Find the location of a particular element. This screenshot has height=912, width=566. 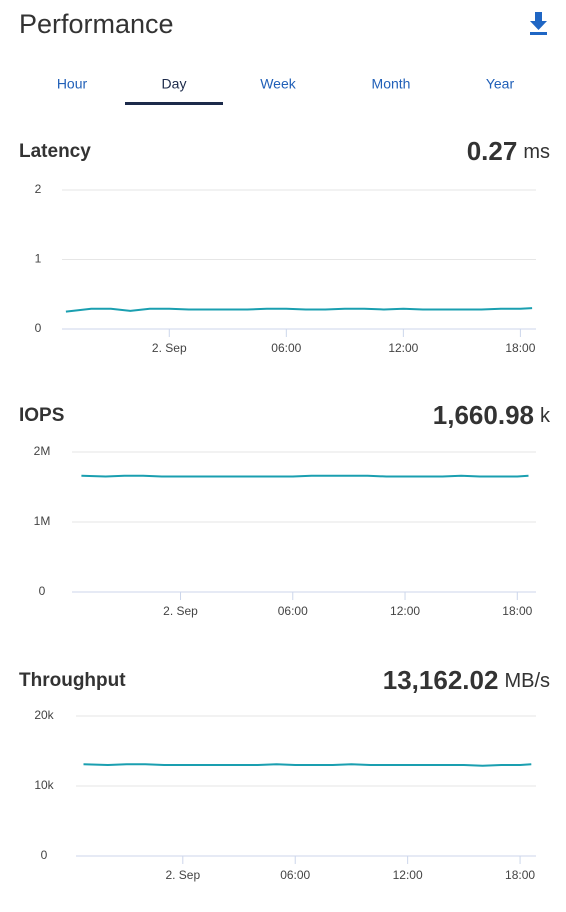

y-tick-label: 10k is located at coordinates (44, 785).